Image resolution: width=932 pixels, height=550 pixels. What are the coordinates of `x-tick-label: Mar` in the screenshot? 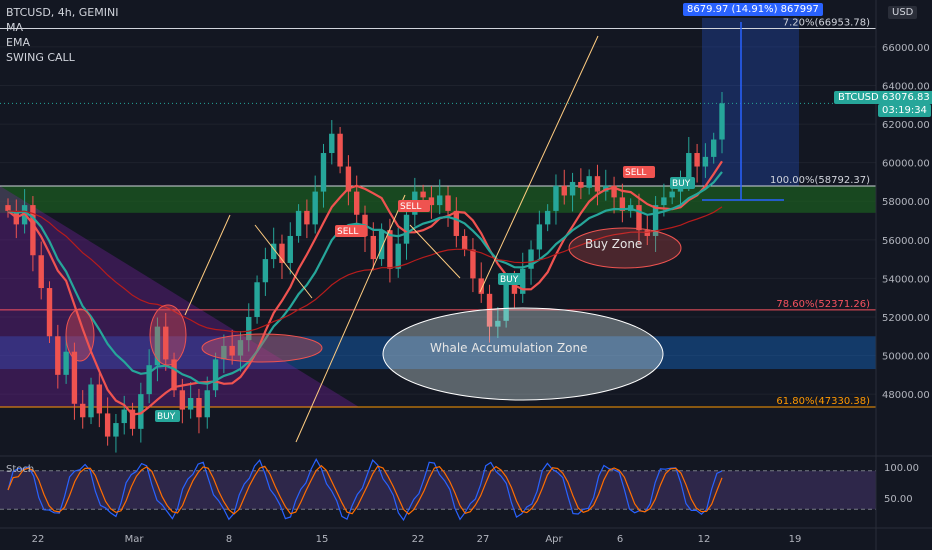 It's located at (135, 539).